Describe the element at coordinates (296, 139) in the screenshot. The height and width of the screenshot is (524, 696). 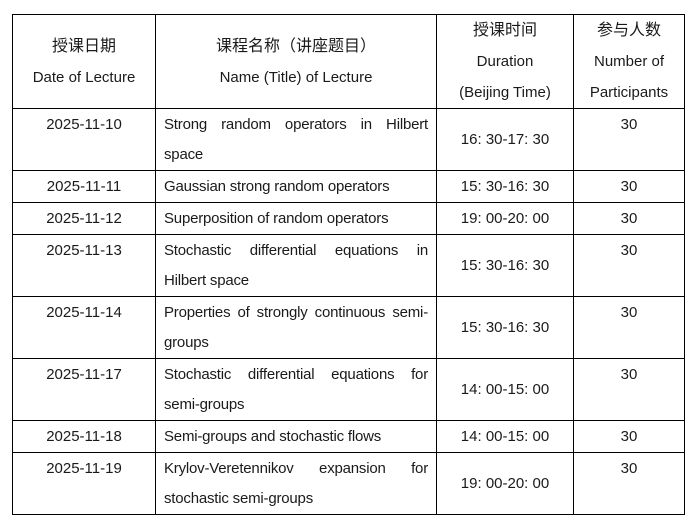
I see `lecture-title-cell: Strong random operators in Hilbert space` at that location.